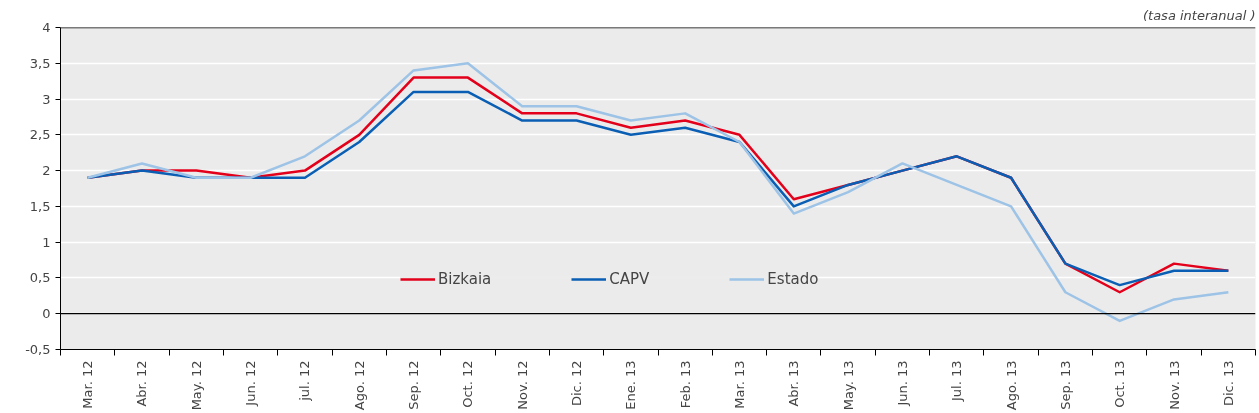 The image size is (1259, 413). Describe the element at coordinates (40, 278) in the screenshot. I see `y-tick-label: 0,5` at that location.